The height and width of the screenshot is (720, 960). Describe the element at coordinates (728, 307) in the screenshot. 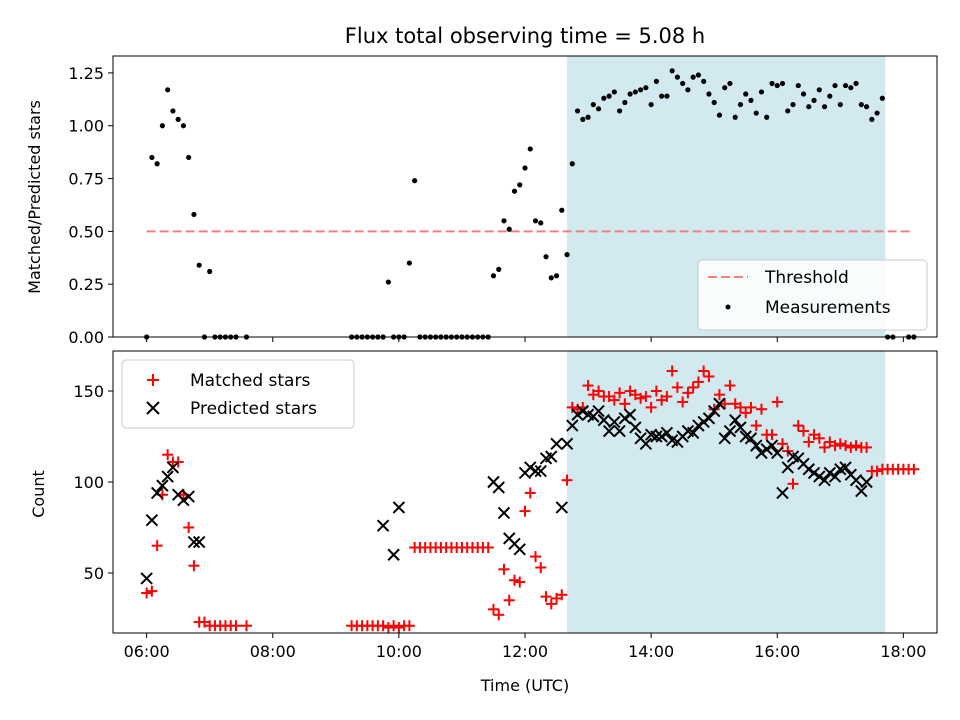

I see `legend-measurements-swatch` at that location.